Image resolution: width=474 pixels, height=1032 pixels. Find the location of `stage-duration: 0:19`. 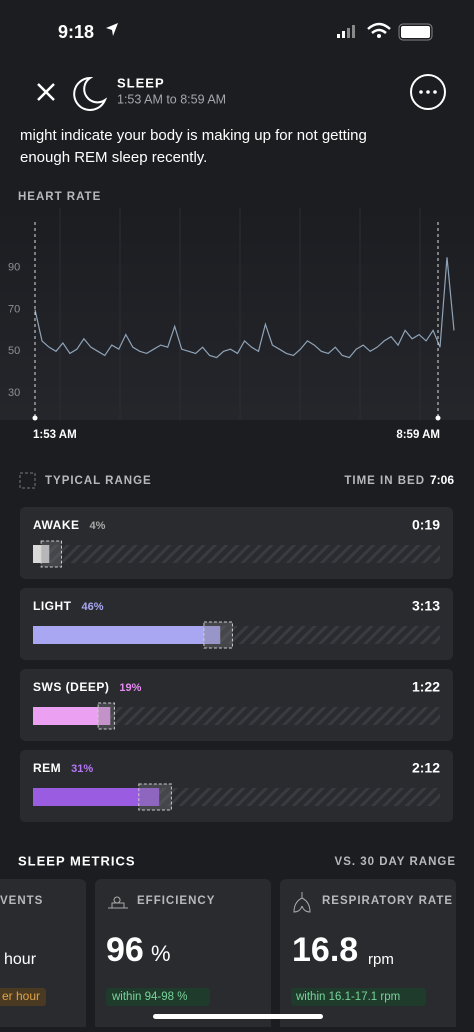

stage-duration: 0:19 is located at coordinates (426, 525).